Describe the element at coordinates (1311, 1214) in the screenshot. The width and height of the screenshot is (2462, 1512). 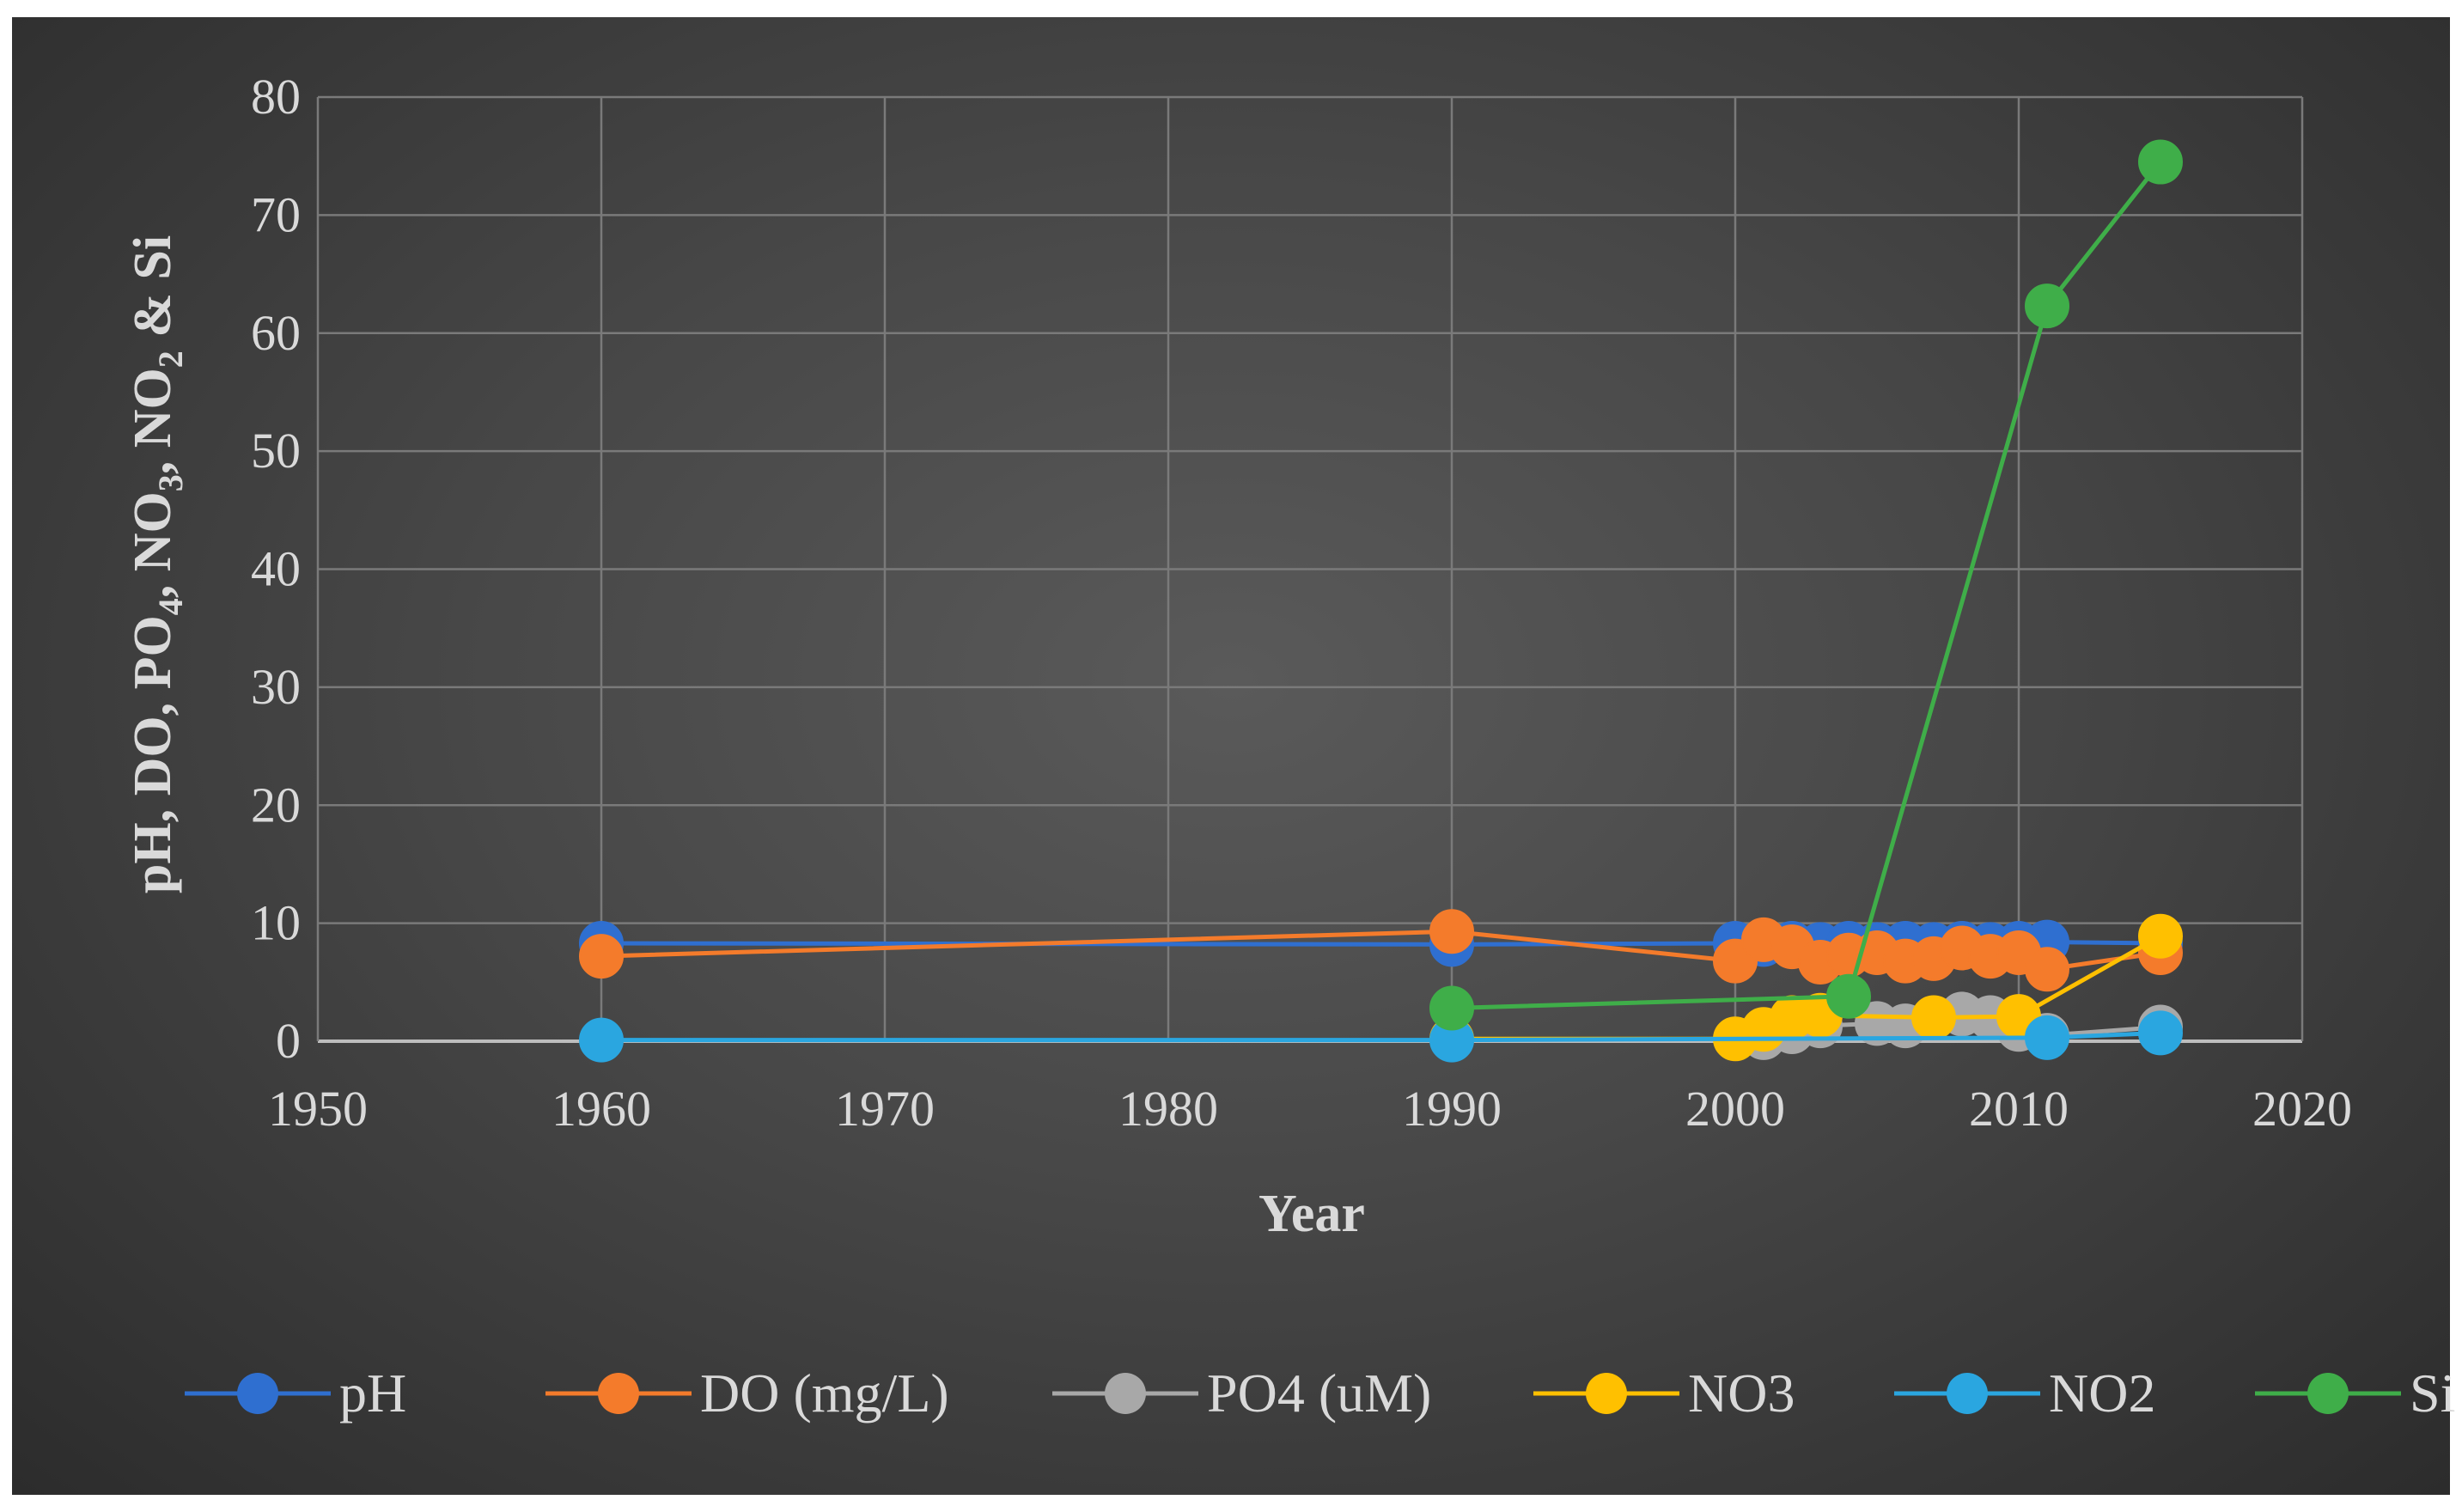
I see `x-axis-title: Year` at that location.